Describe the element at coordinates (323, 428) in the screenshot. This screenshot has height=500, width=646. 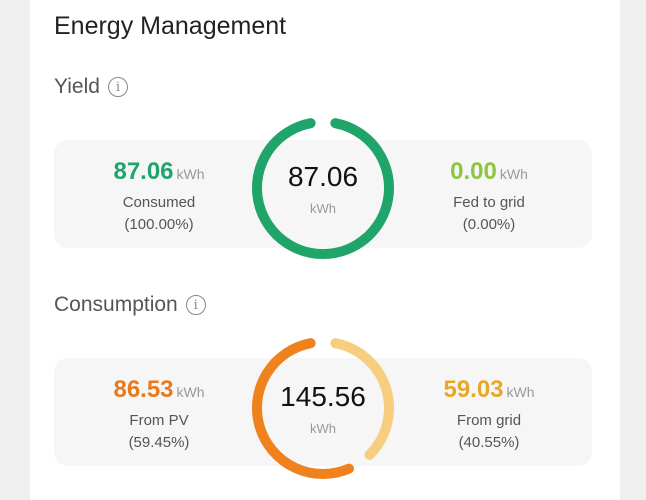
I see `consumption-total-unit: kWh` at that location.